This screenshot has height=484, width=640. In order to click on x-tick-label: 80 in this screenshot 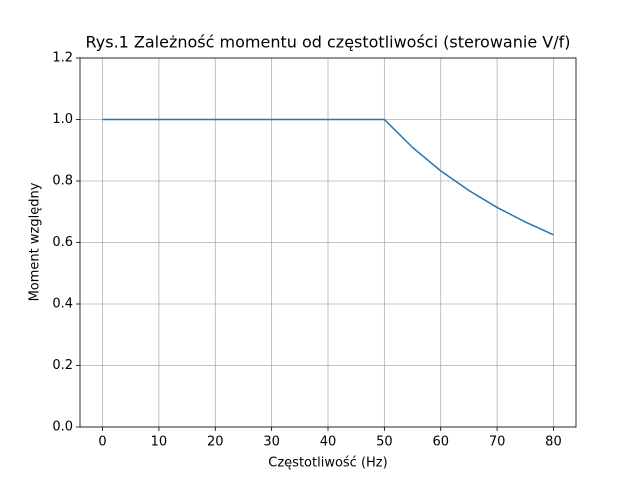, I will do `click(553, 442)`.